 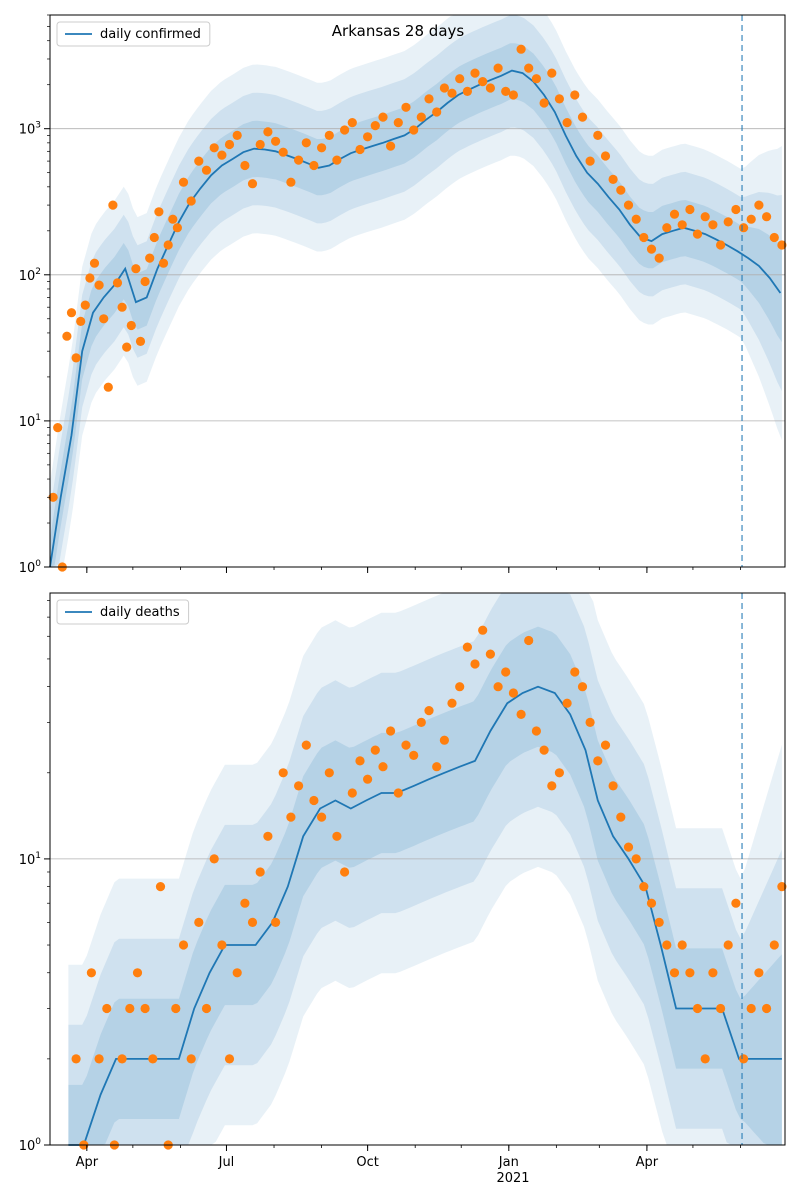 What do you see at coordinates (408, 1157) in the screenshot?
I see `deaths-x-ticks: Apr Jul Oct Jan Apr` at bounding box center [408, 1157].